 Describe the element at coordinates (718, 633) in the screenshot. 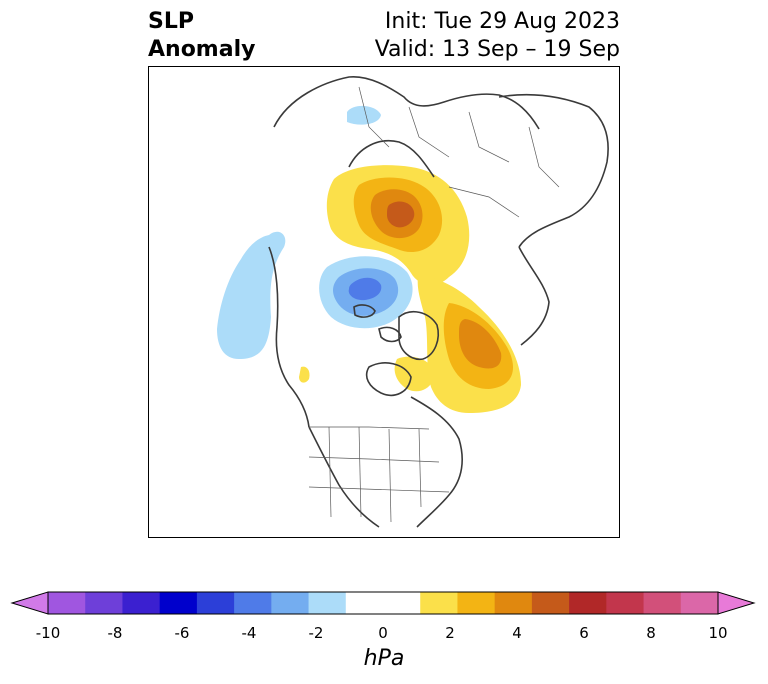

I see `colorbar-tick-label: 10` at that location.